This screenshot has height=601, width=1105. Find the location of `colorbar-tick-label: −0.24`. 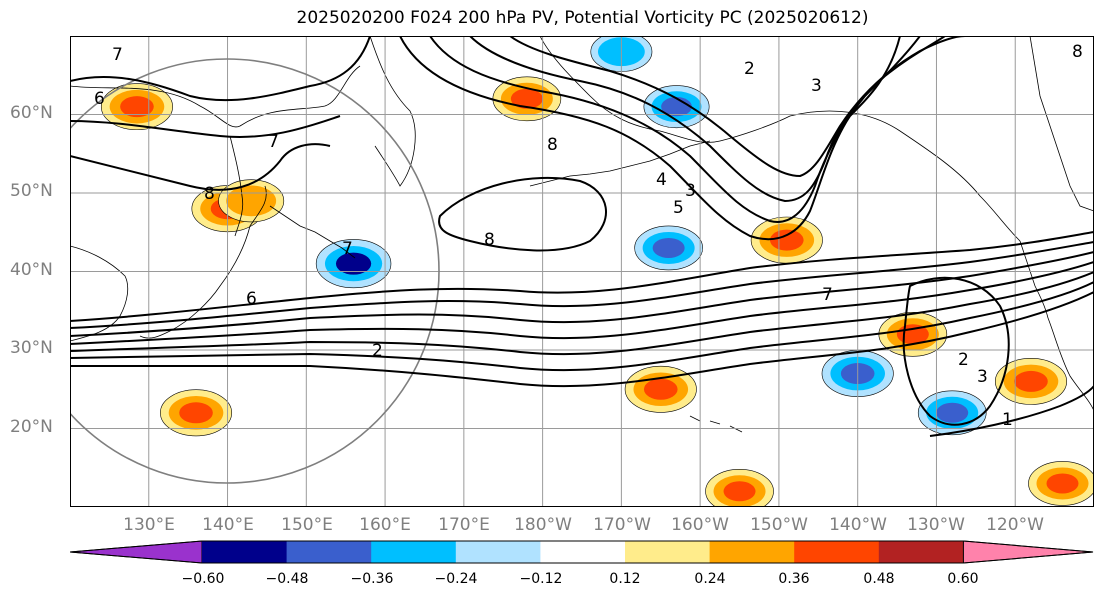

colorbar-tick-label: −0.24 is located at coordinates (456, 579).